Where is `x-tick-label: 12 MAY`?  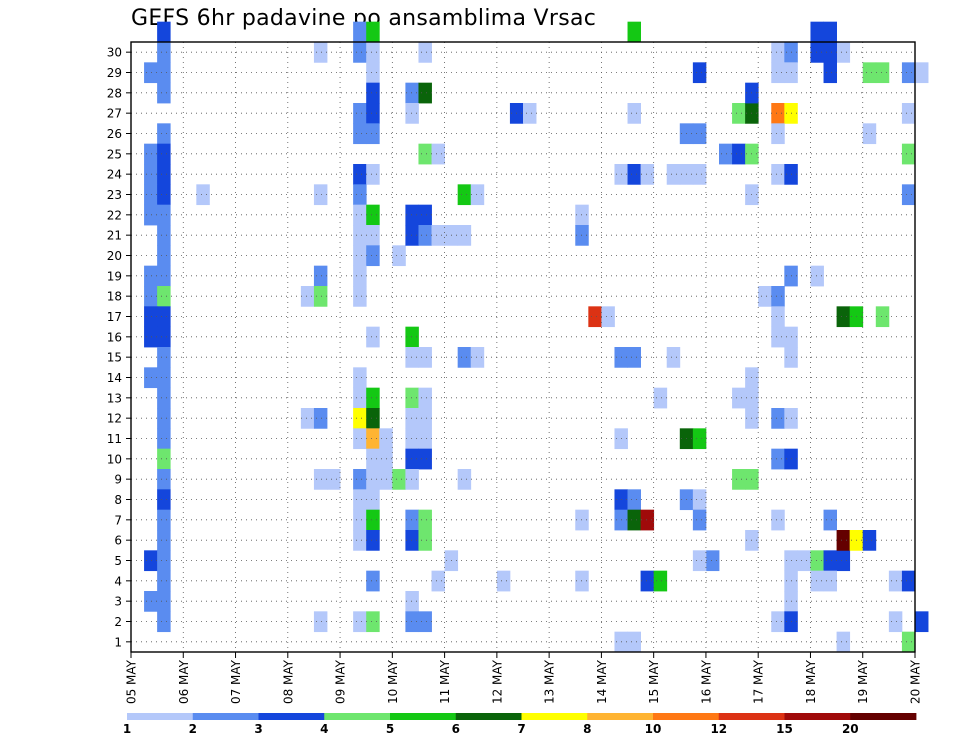
x-tick-label: 12 MAY is located at coordinates (497, 681).